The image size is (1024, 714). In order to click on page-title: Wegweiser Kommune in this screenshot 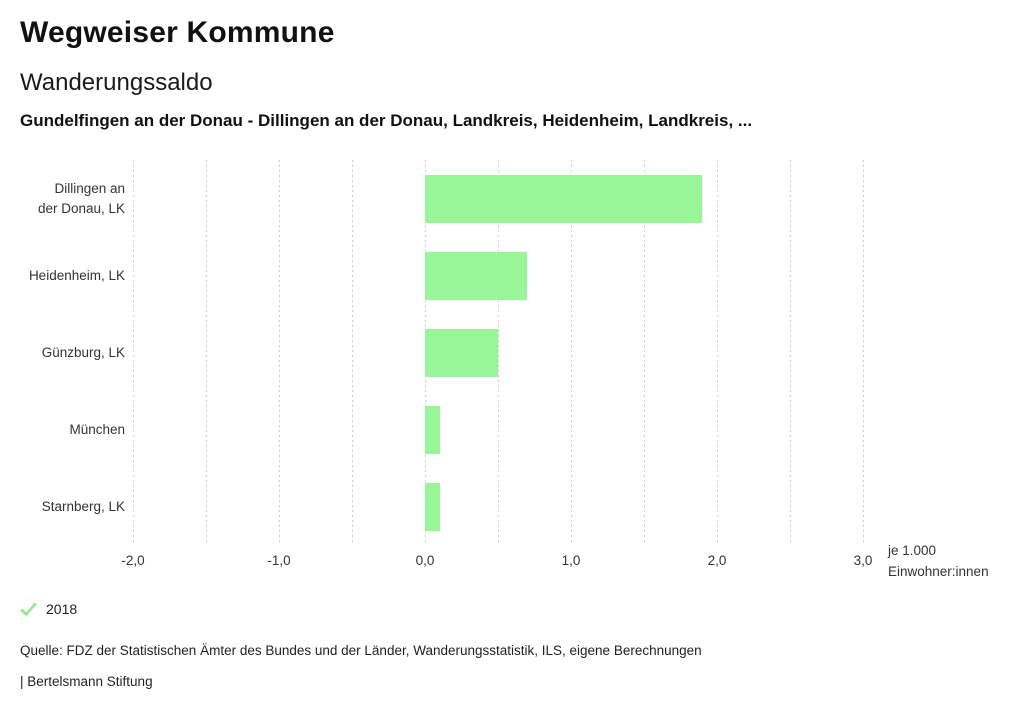, I will do `click(177, 32)`.